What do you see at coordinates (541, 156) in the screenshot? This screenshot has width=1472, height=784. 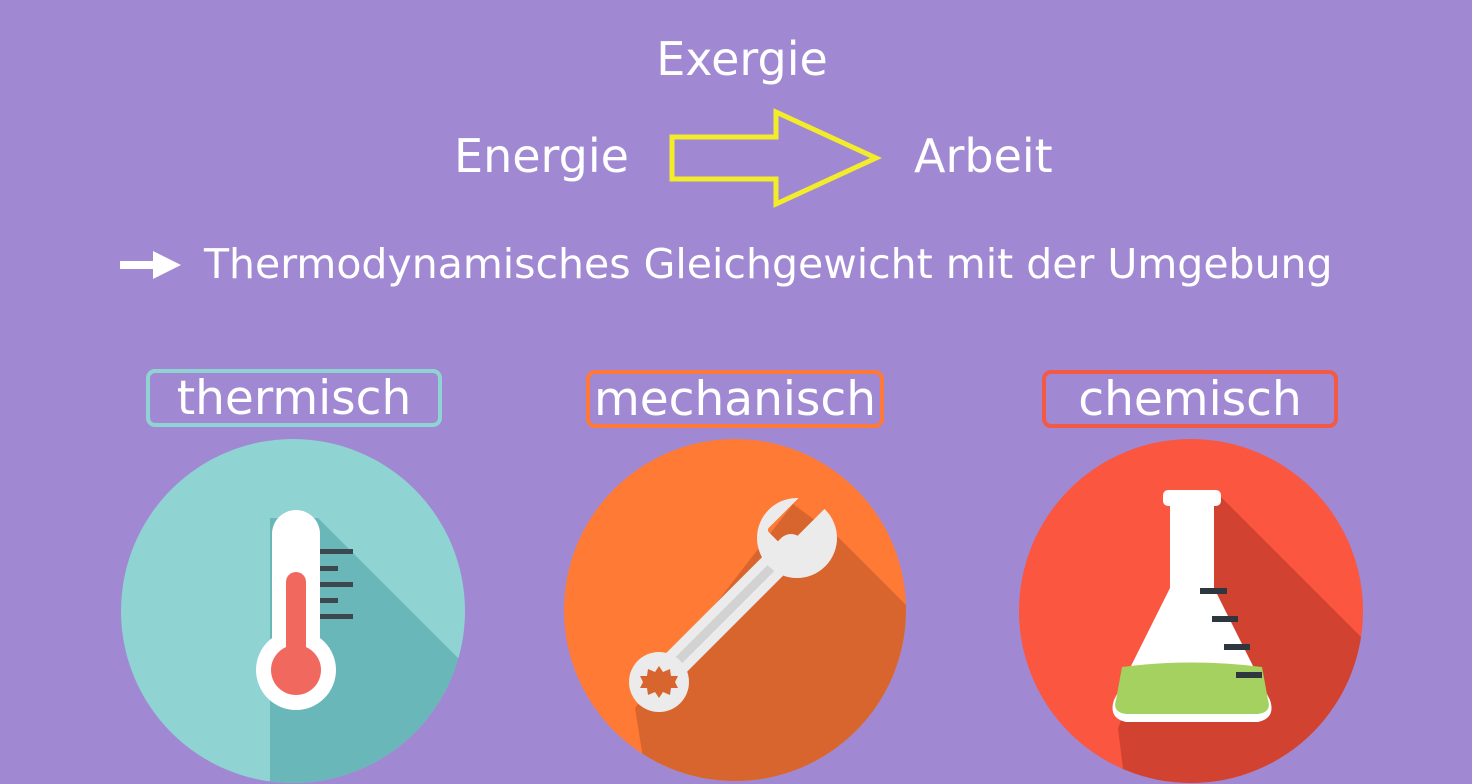 I see `term-energie: Energie` at bounding box center [541, 156].